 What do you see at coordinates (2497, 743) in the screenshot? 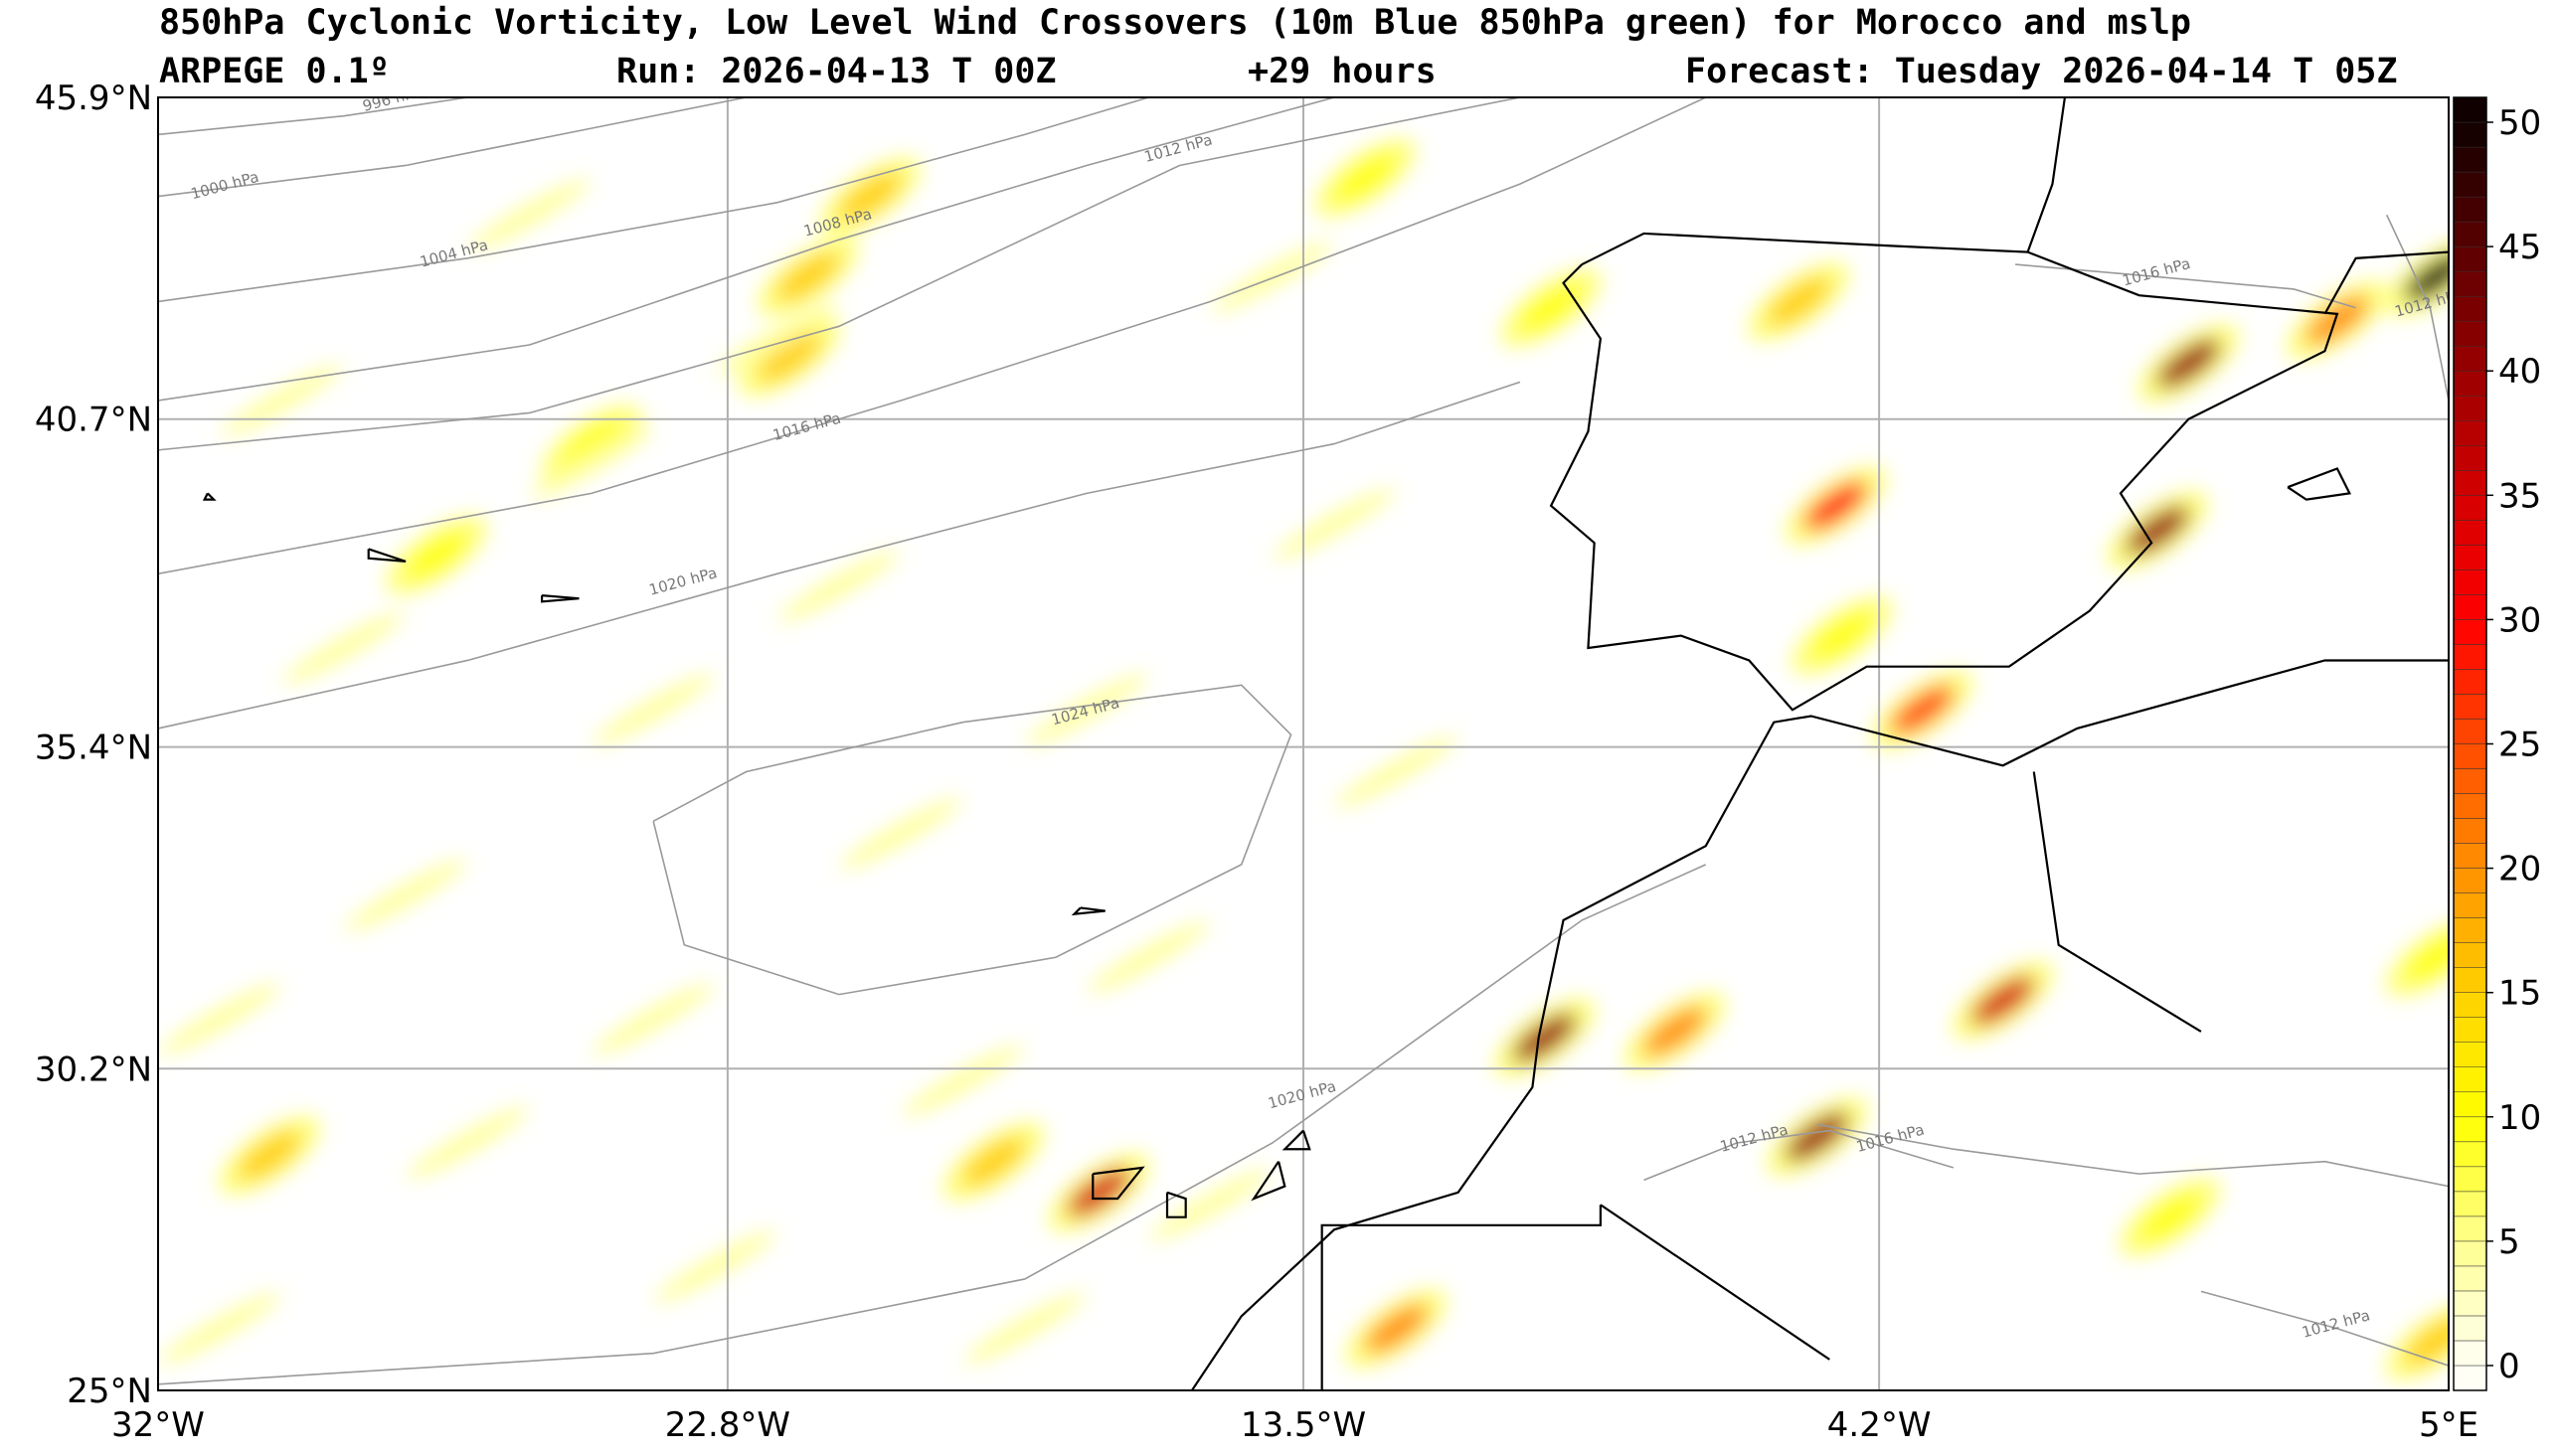
I see `colorbar: 0 5 10 15 20 25 30 35 40 45 50` at bounding box center [2497, 743].